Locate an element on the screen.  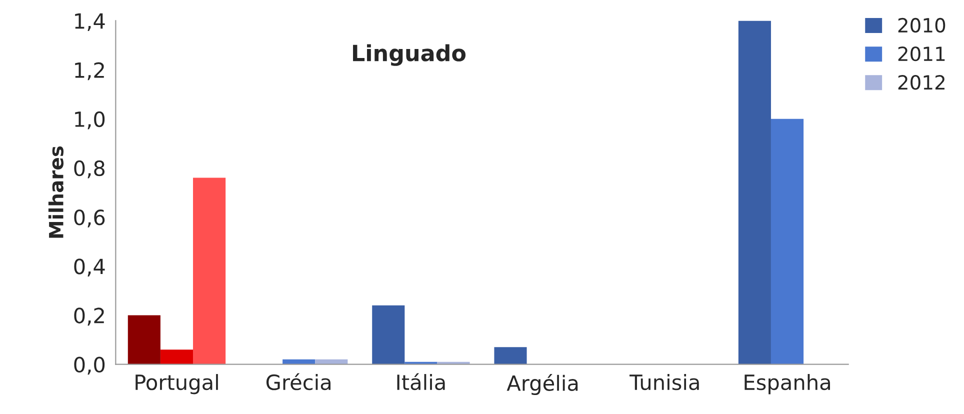
legend-label: 2011 is located at coordinates (921, 54).